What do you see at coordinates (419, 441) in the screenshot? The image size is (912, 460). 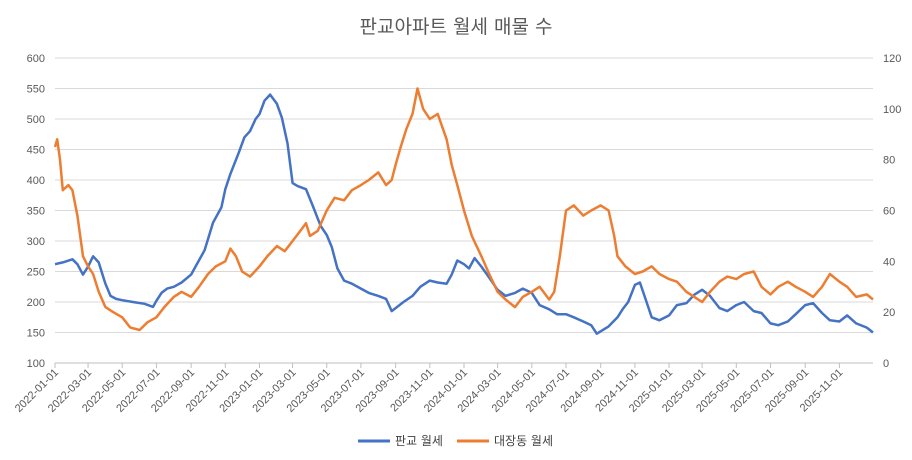 I see `legend-label-pangyo: 판교 월세` at bounding box center [419, 441].